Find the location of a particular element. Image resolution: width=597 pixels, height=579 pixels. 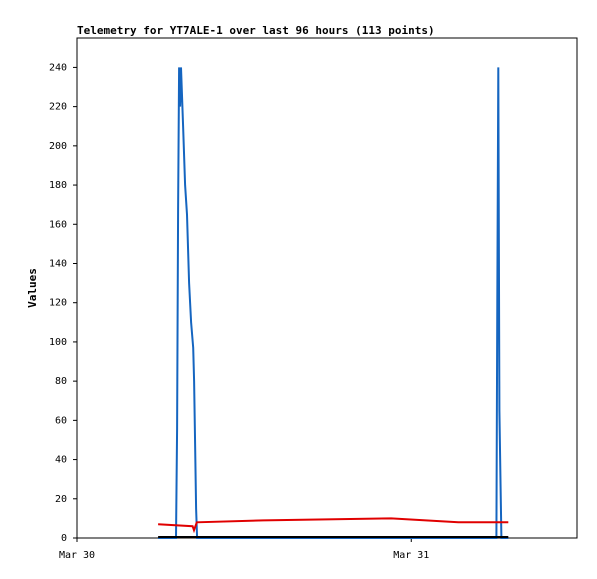

y-tick-label: 140 is located at coordinates (58, 263).